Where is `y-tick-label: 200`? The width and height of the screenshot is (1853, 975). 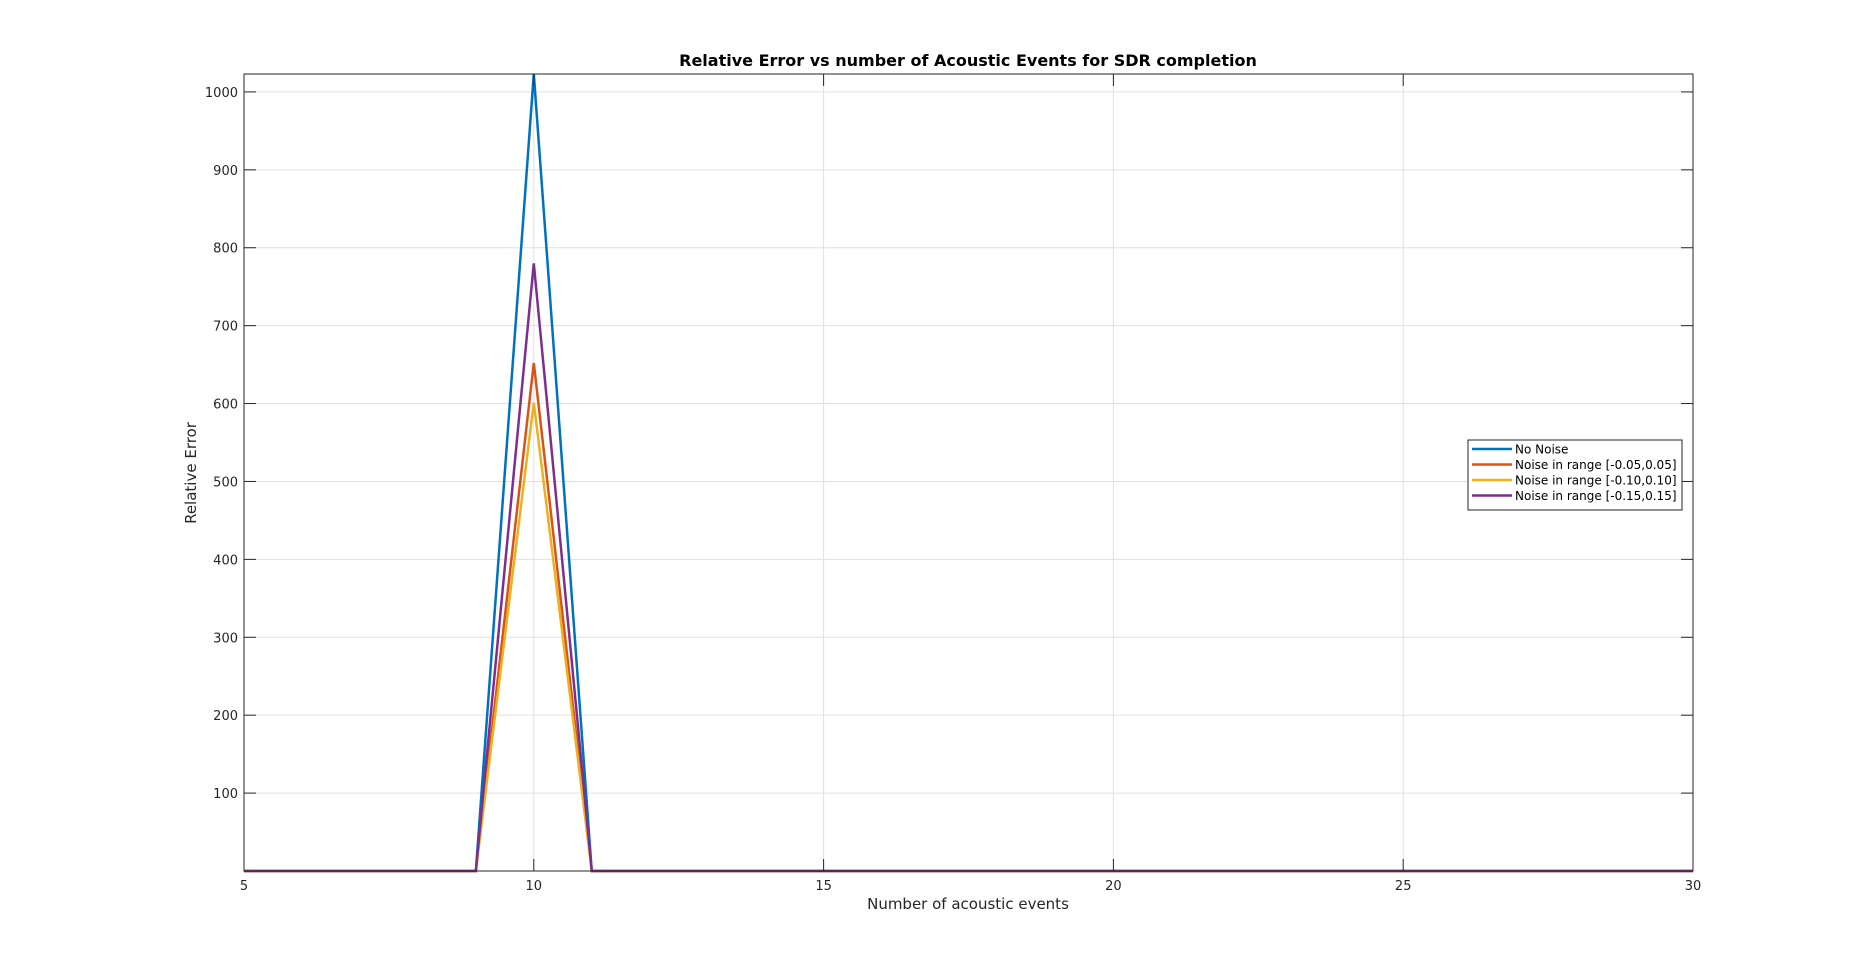
y-tick-label: 200 is located at coordinates (225, 716).